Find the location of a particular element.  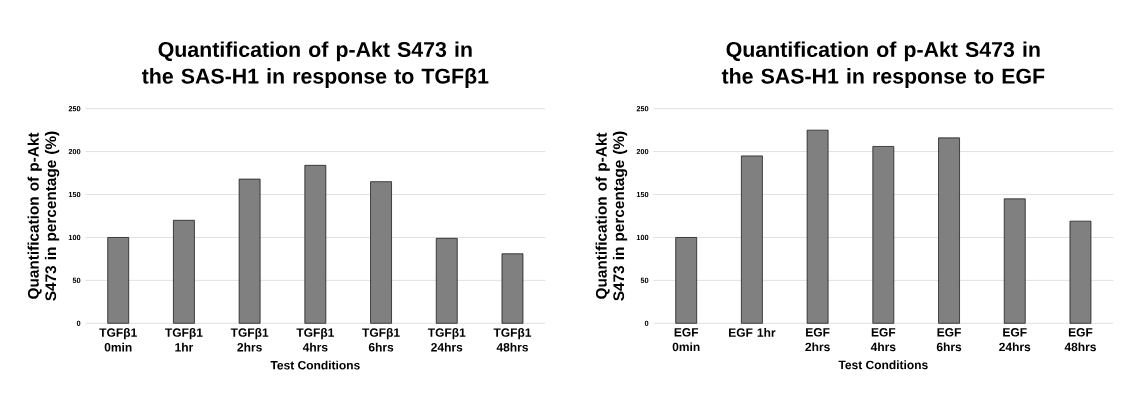

x-tick-label: TGFβ1 1hr is located at coordinates (184, 340).